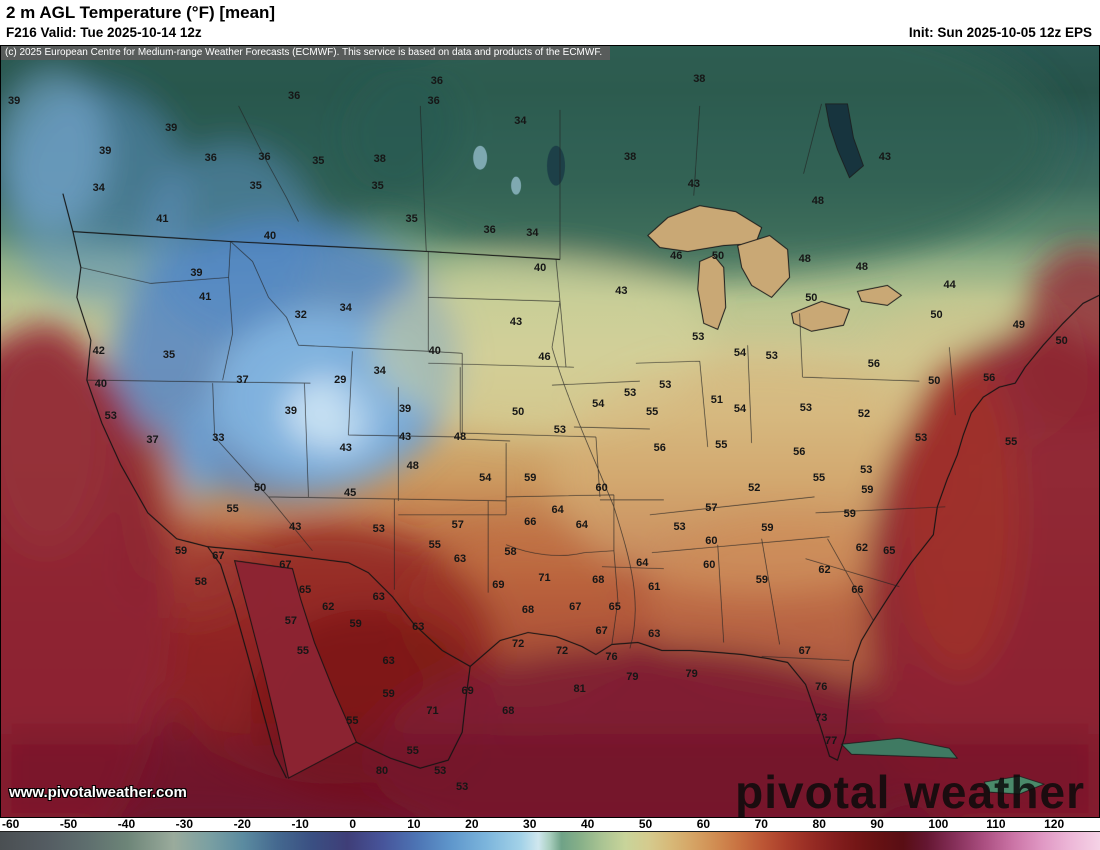  What do you see at coordinates (938, 824) in the screenshot?
I see `colorbar-tick-label: 100` at bounding box center [938, 824].